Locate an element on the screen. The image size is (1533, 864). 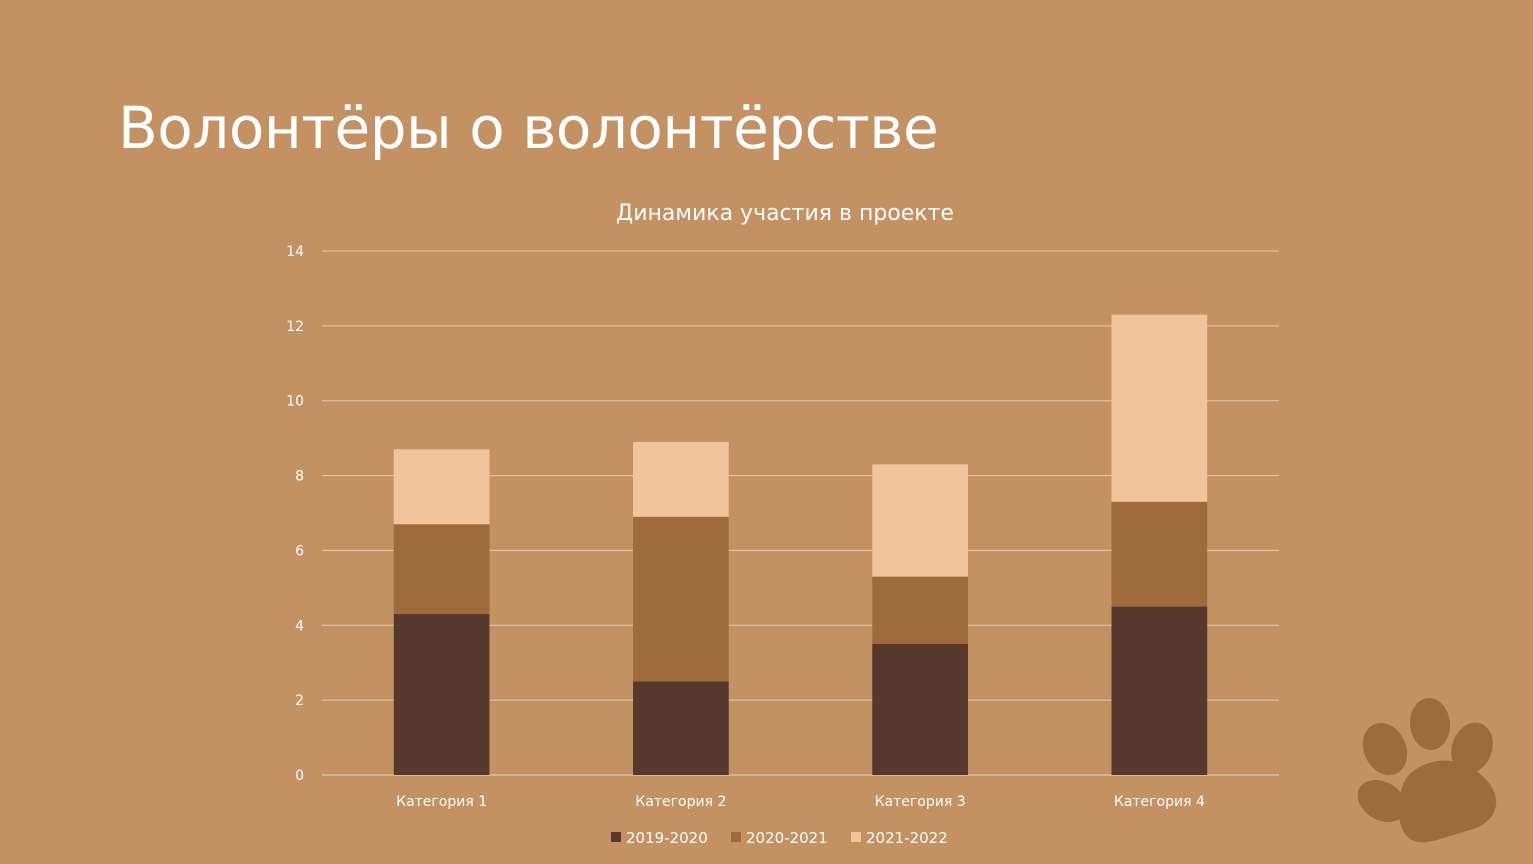
y-tick-label: 14 is located at coordinates (295, 252).